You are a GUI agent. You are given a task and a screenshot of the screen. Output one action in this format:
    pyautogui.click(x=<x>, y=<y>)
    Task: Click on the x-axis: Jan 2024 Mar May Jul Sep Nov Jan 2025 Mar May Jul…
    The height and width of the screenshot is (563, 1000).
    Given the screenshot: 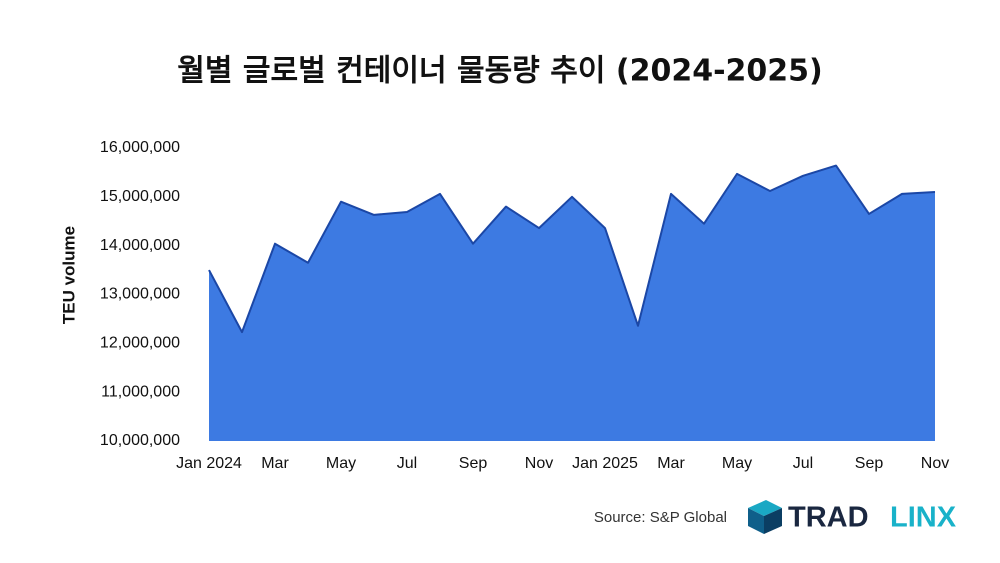 What is the action you would take?
    pyautogui.click(x=562, y=463)
    